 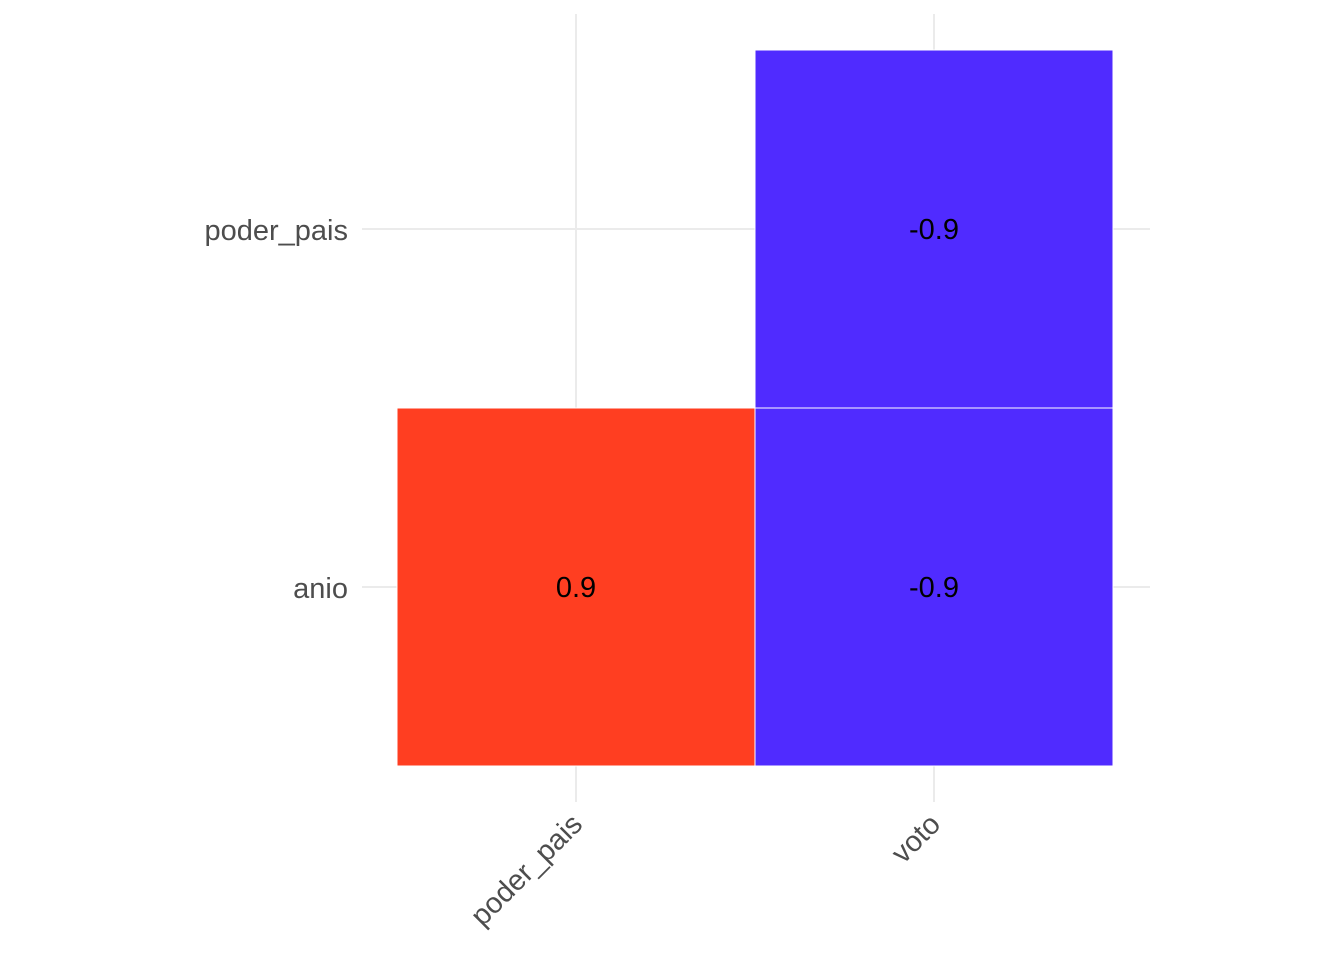 What do you see at coordinates (277, 231) in the screenshot?
I see `y-tick-label-poder_pais: poder_pais` at bounding box center [277, 231].